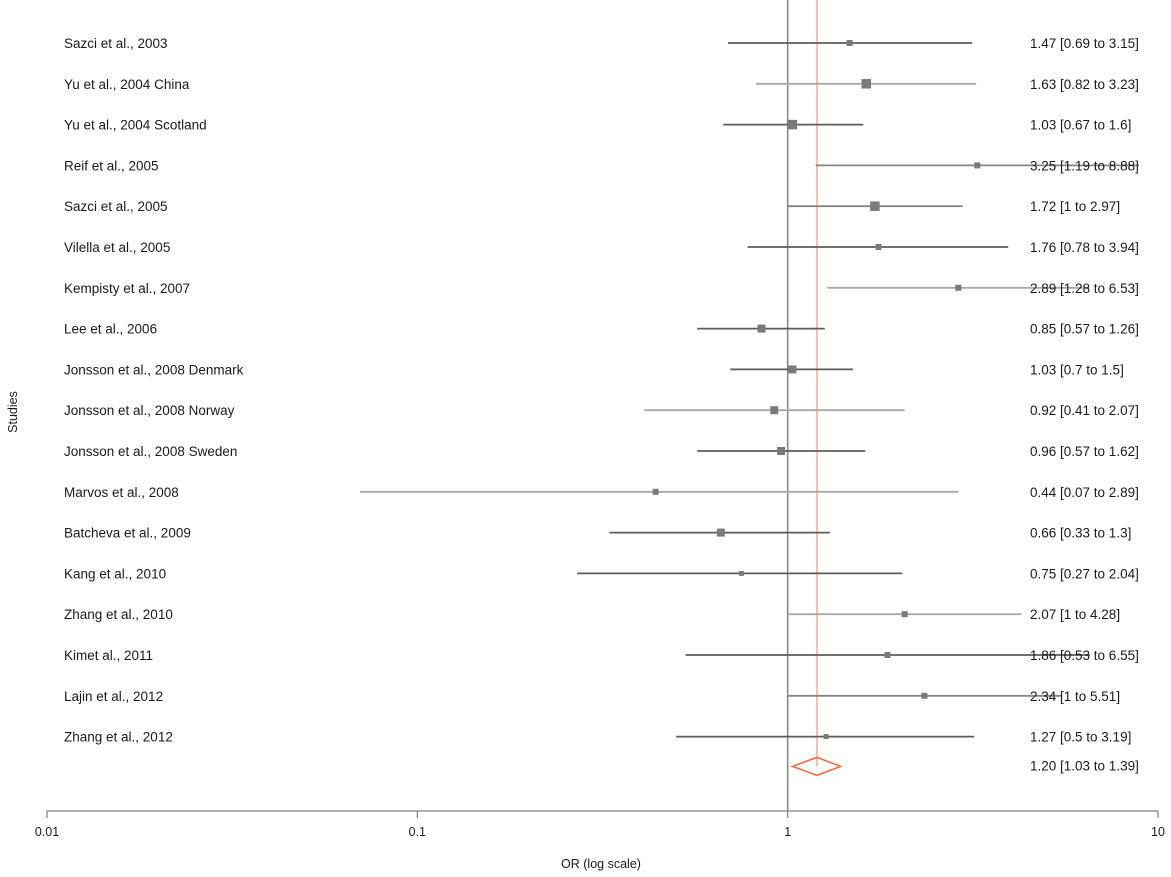 Image resolution: width=1171 pixels, height=877 pixels. Describe the element at coordinates (816, 766) in the screenshot. I see `pooled-diamond` at that location.